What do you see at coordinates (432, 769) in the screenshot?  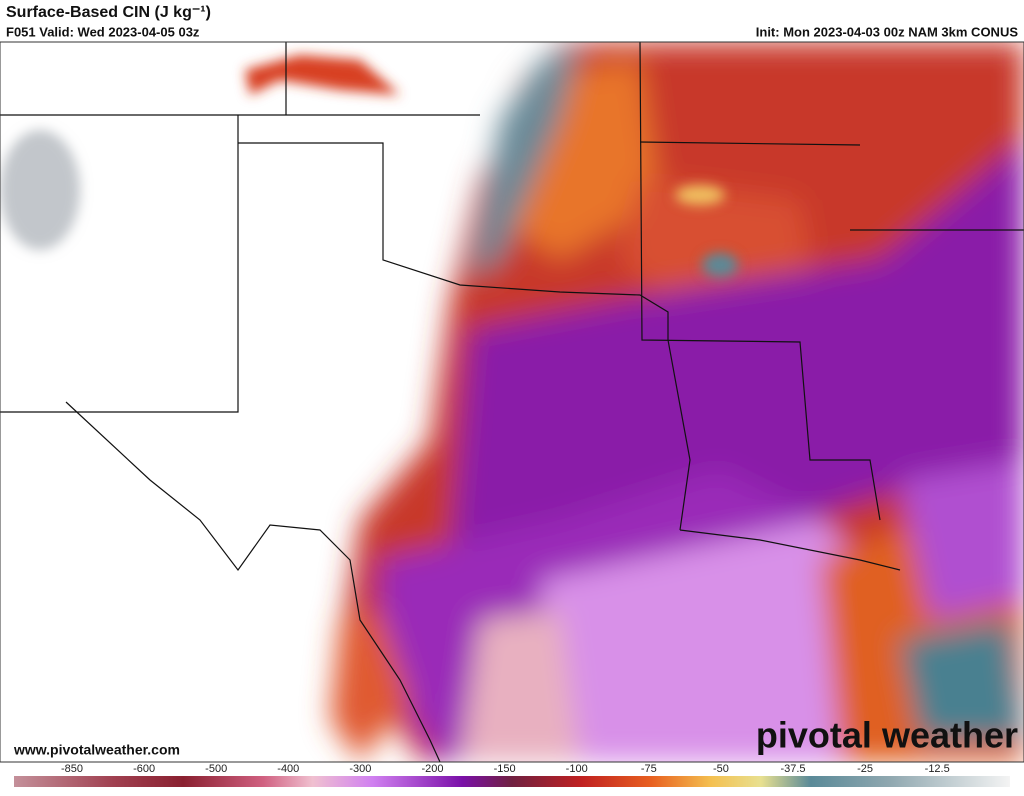 I see `colorbar-tick-label: -200` at bounding box center [432, 769].